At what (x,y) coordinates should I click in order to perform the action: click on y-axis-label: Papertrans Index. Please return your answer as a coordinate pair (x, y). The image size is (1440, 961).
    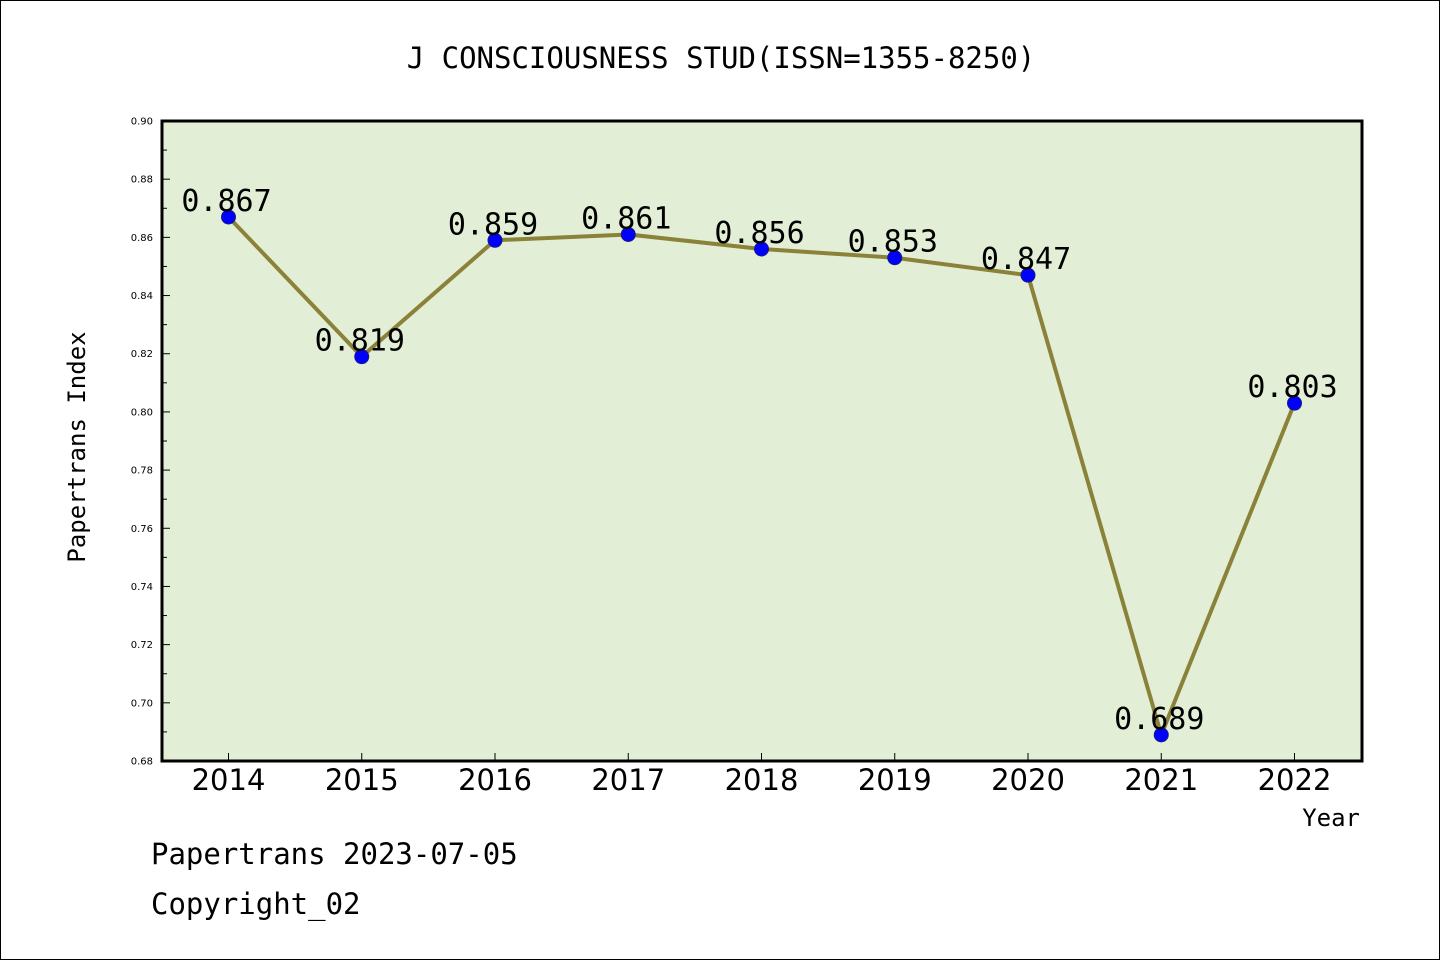
    Looking at the image, I should click on (77, 446).